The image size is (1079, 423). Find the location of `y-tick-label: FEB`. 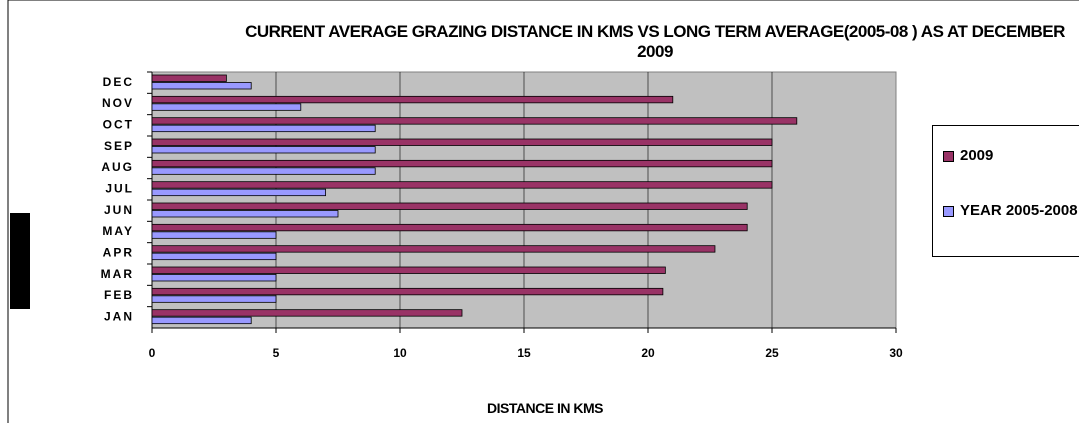

y-tick-label: FEB is located at coordinates (119, 295).